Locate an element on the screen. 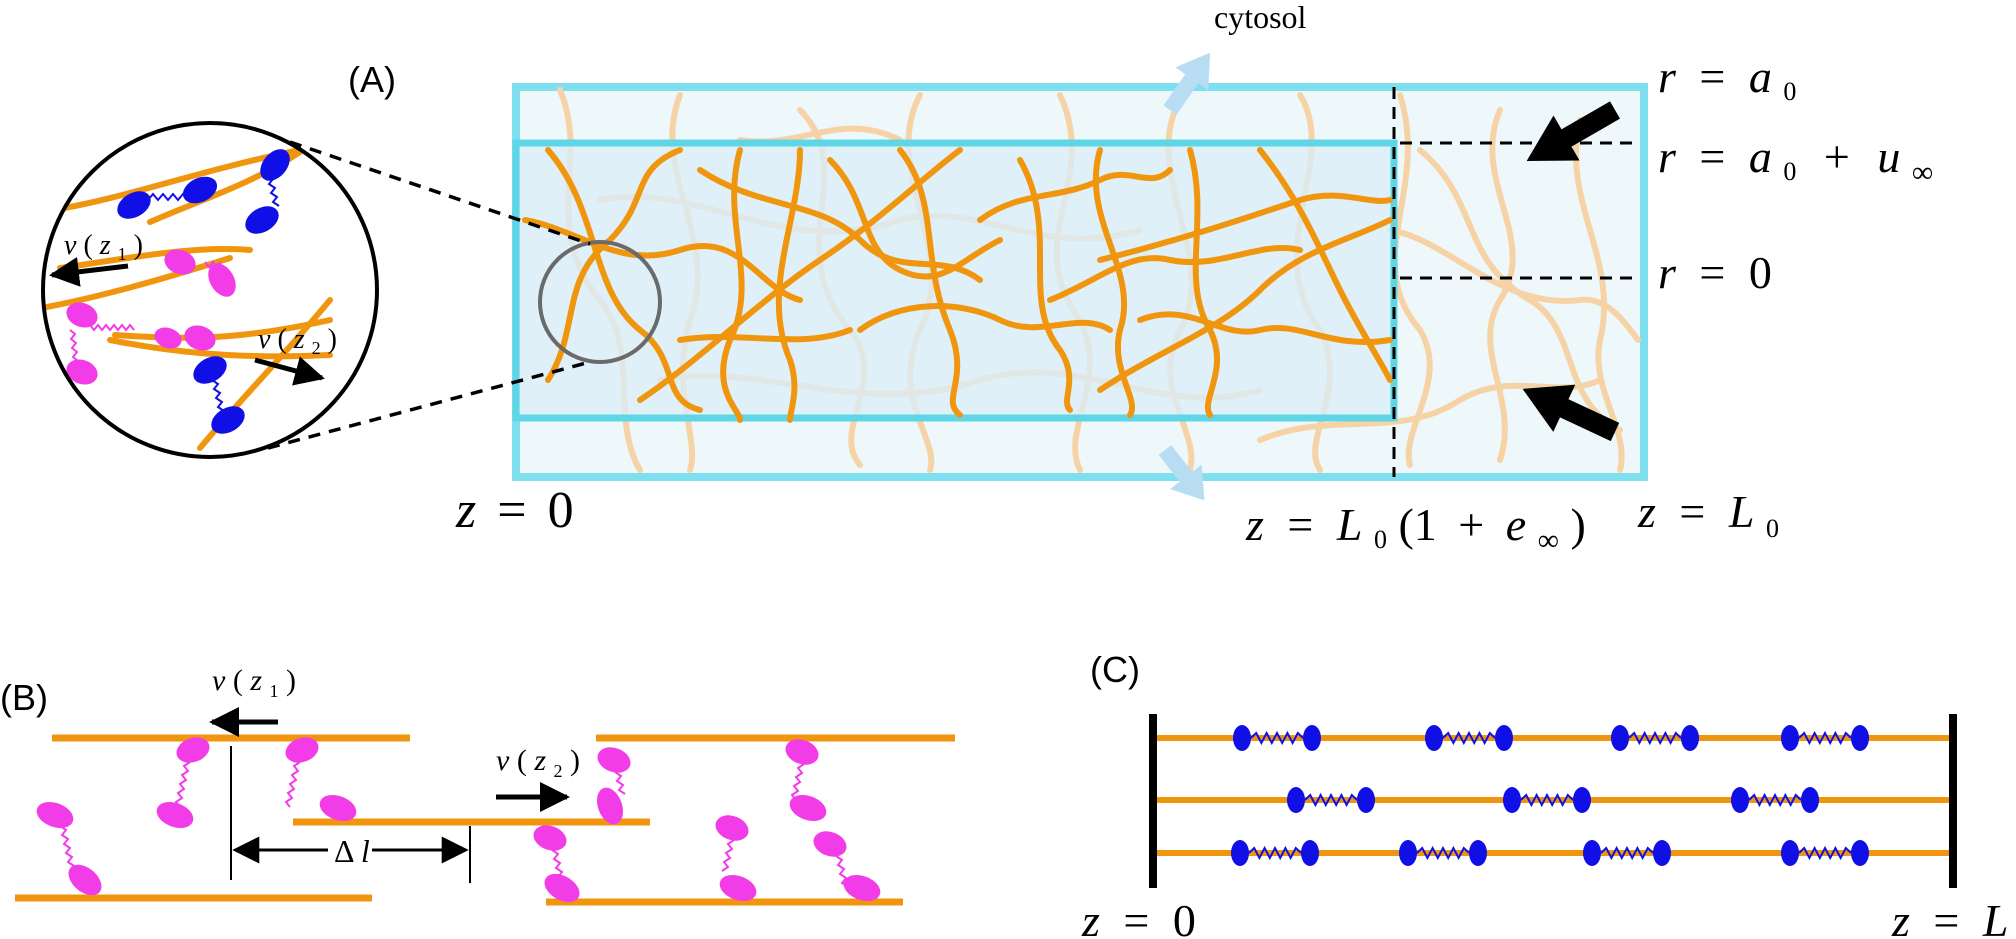 Image resolution: width=2016 pixels, height=939 pixels. cytosol-arrows is located at coordinates (1184, 276).